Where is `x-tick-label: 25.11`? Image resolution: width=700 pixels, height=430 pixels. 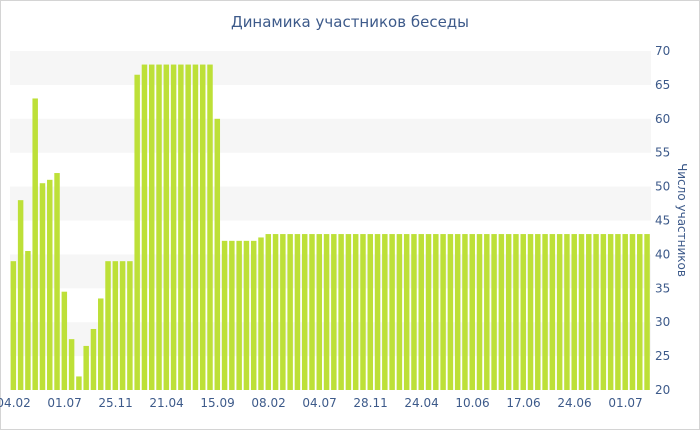 x-tick-label: 25.11 is located at coordinates (115, 403).